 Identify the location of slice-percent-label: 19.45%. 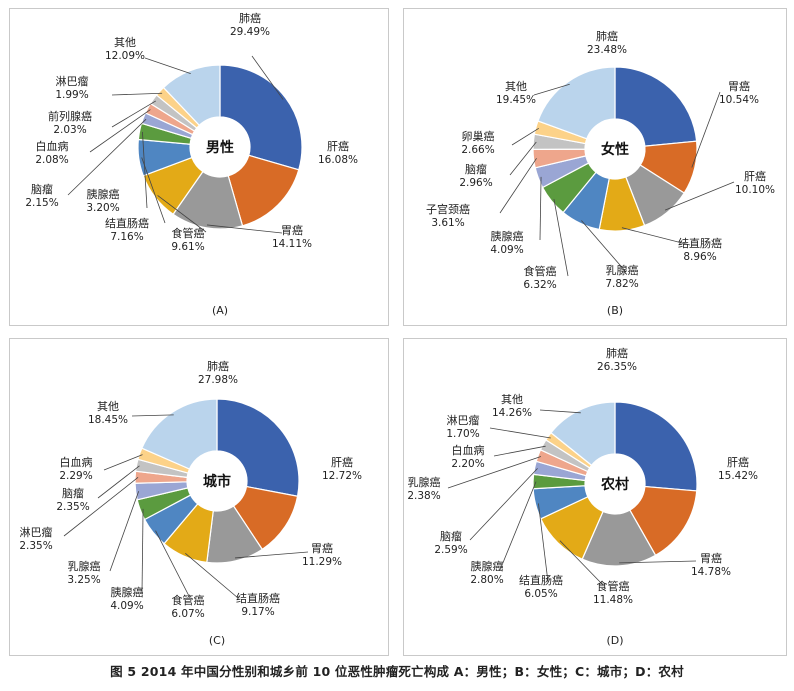
(516, 100).